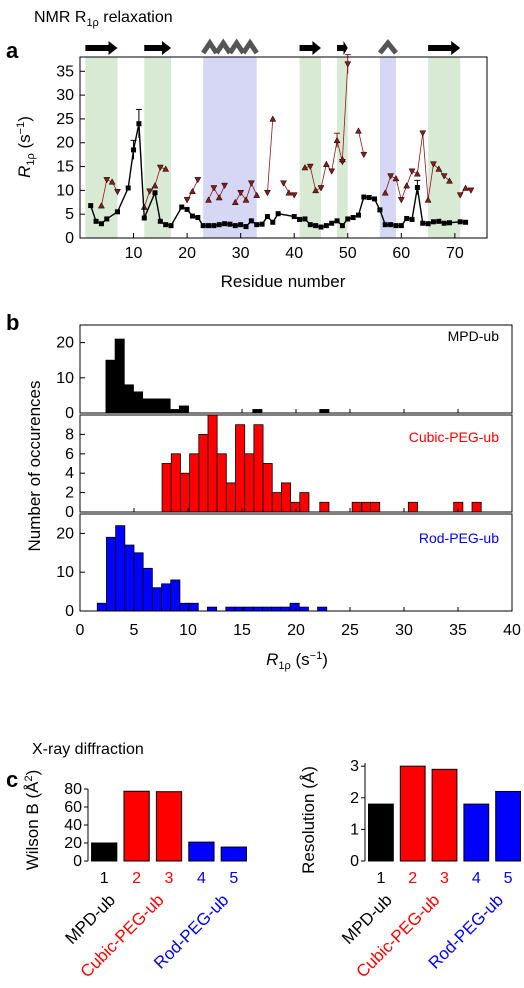 The height and width of the screenshot is (988, 524). I want to click on y-tick-label: 40, so click(73, 825).